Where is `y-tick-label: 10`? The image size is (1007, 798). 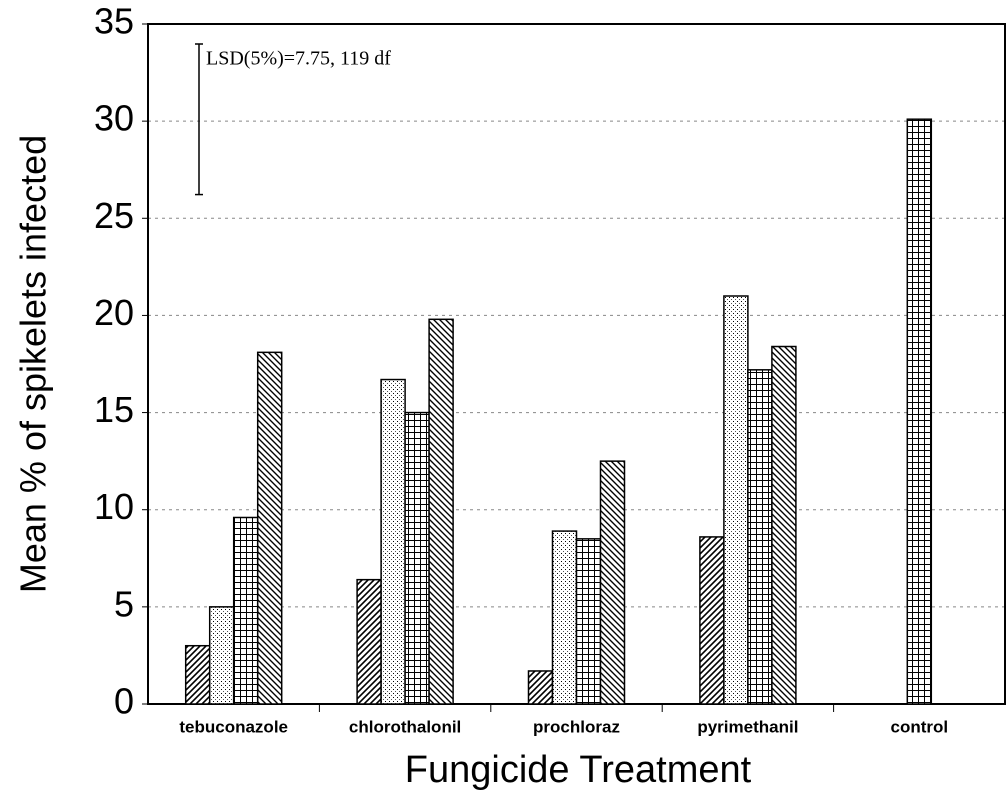 y-tick-label: 10 is located at coordinates (114, 506).